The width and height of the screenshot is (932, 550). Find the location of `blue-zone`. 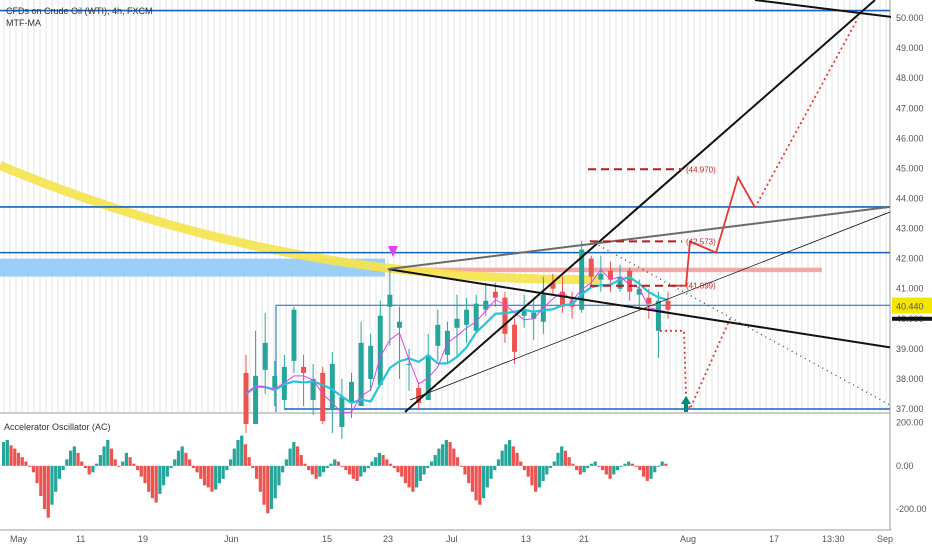

blue-zone is located at coordinates (192, 267).